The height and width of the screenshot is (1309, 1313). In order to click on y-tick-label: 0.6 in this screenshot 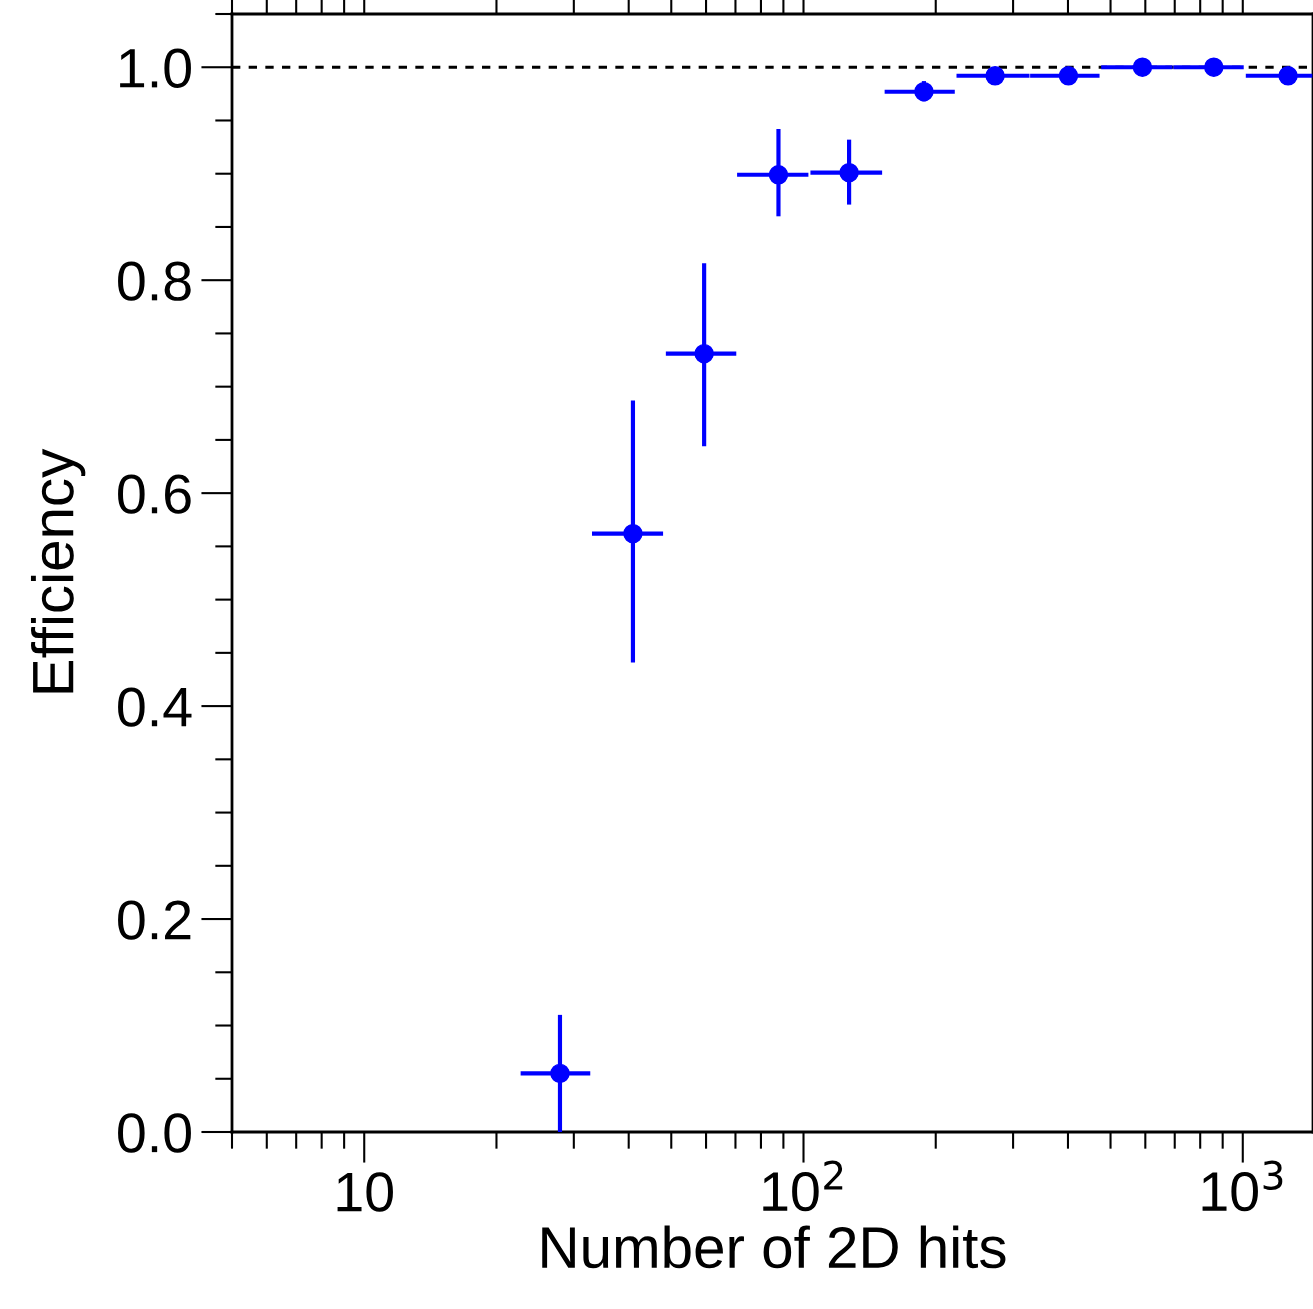, I will do `click(154, 494)`.